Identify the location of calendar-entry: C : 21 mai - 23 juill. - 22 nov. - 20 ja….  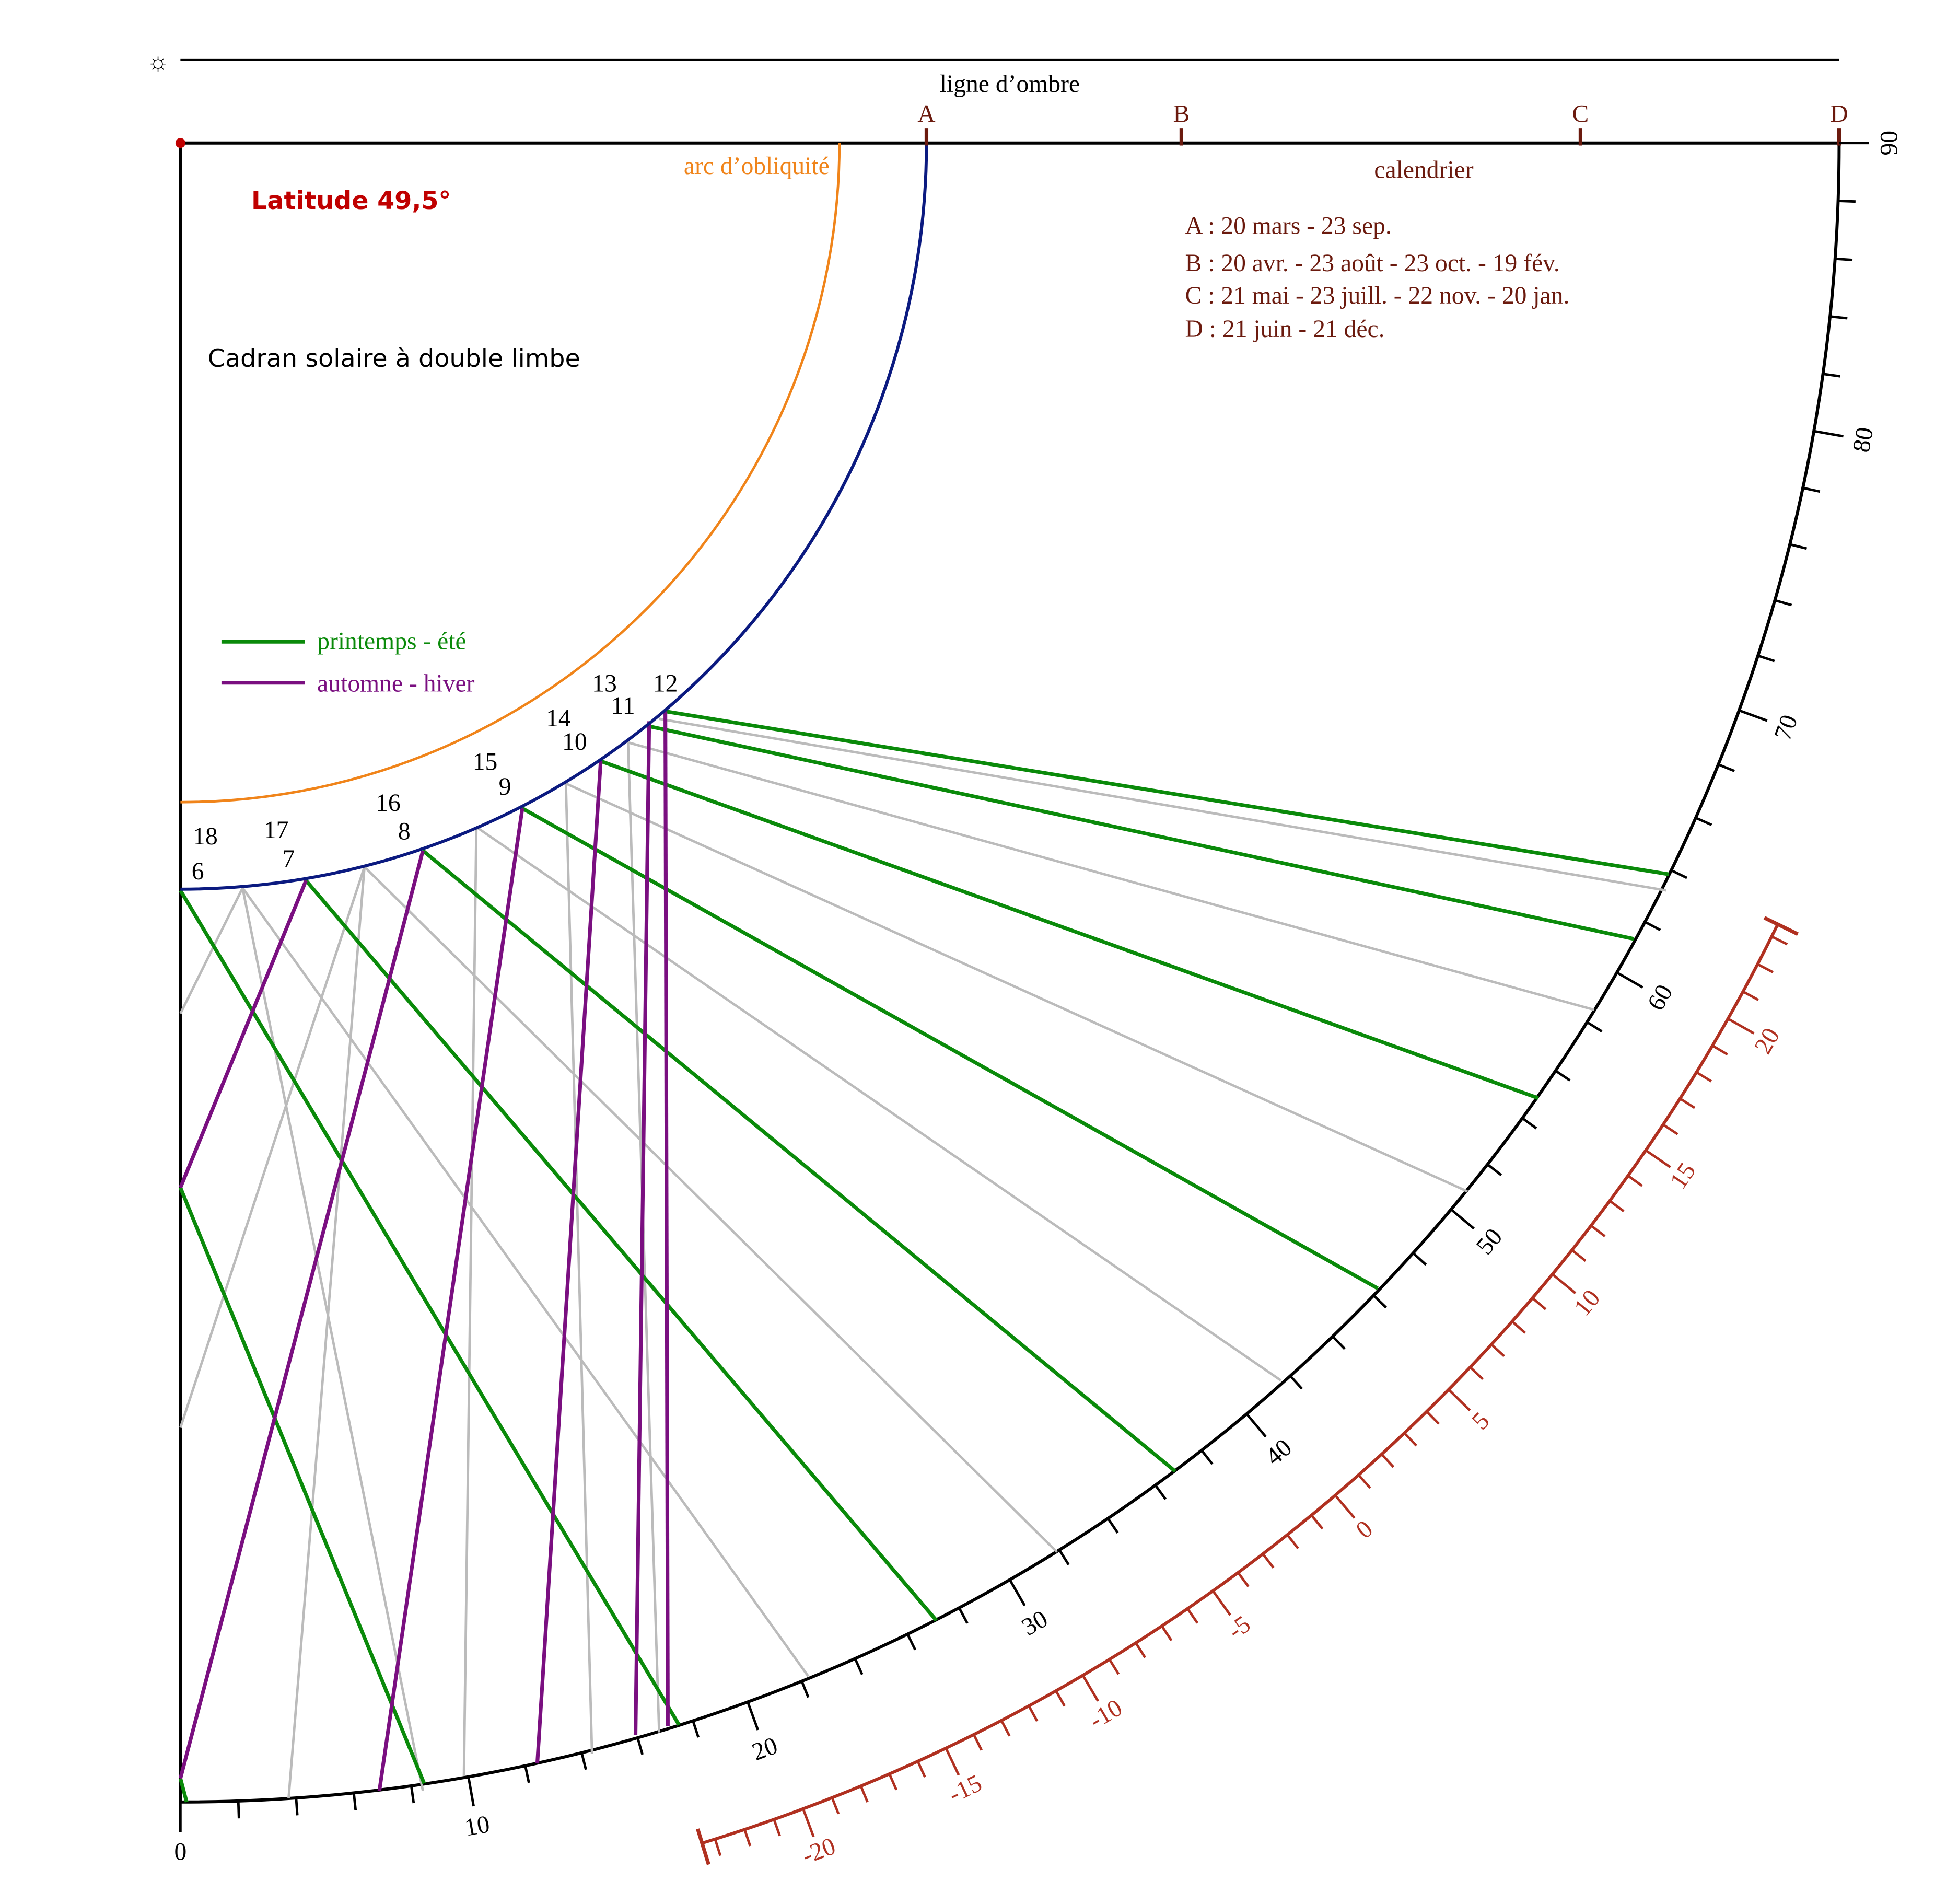
(1377, 295).